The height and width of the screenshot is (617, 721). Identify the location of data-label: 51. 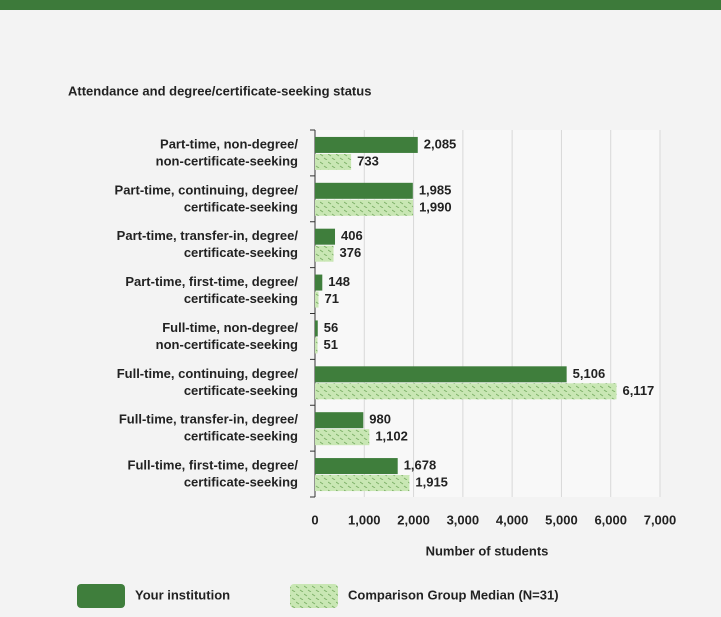
(331, 344).